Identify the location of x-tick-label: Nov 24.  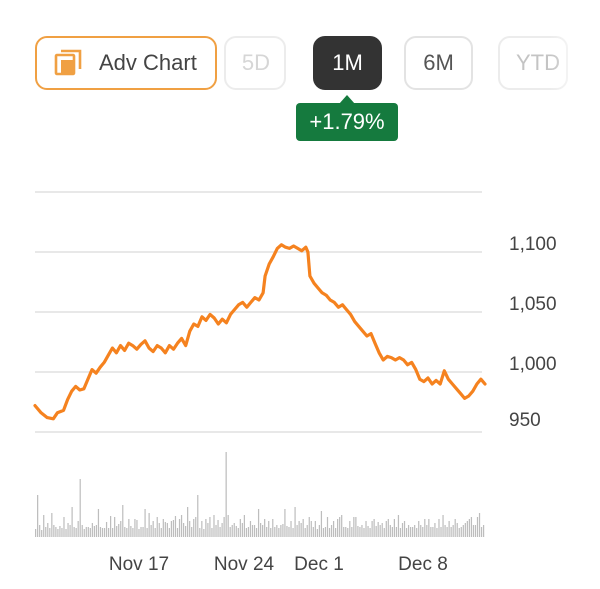
(244, 564).